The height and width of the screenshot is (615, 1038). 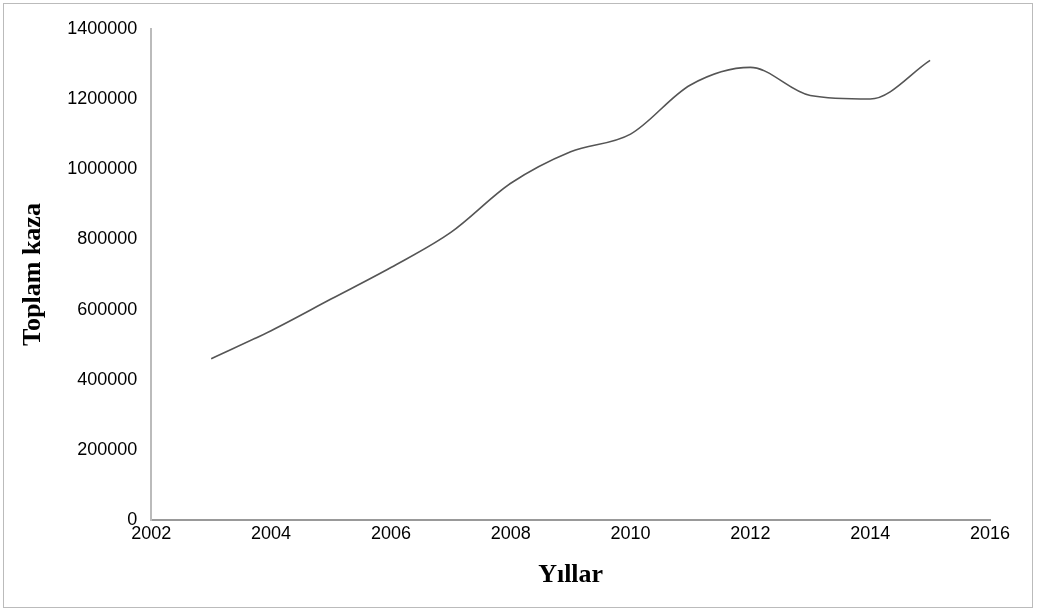 What do you see at coordinates (107, 448) in the screenshot?
I see `y-tick-label: 200000` at bounding box center [107, 448].